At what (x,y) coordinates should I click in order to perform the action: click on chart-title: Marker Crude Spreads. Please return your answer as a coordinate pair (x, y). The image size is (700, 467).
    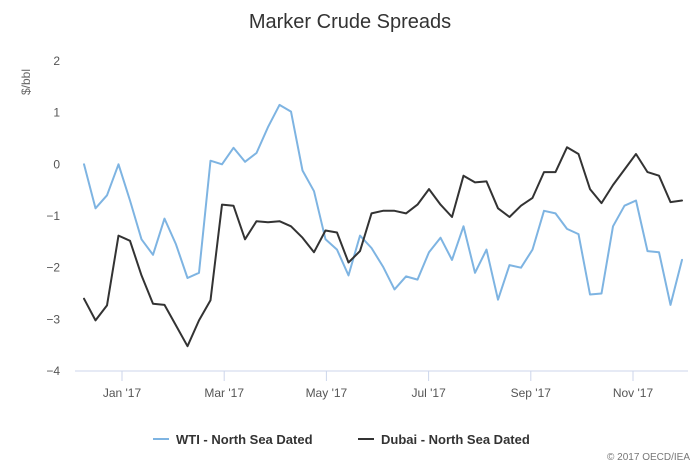
    Looking at the image, I should click on (350, 22).